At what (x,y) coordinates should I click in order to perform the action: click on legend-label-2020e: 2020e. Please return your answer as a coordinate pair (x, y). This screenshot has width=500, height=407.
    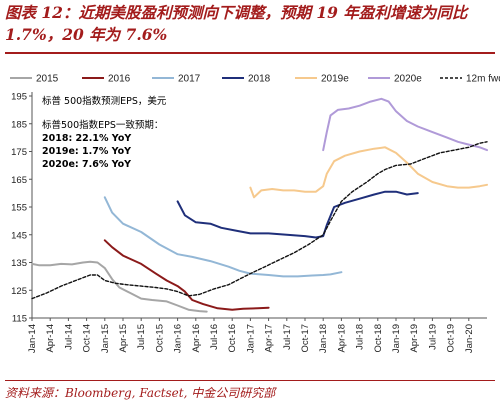
    Looking at the image, I should click on (408, 79).